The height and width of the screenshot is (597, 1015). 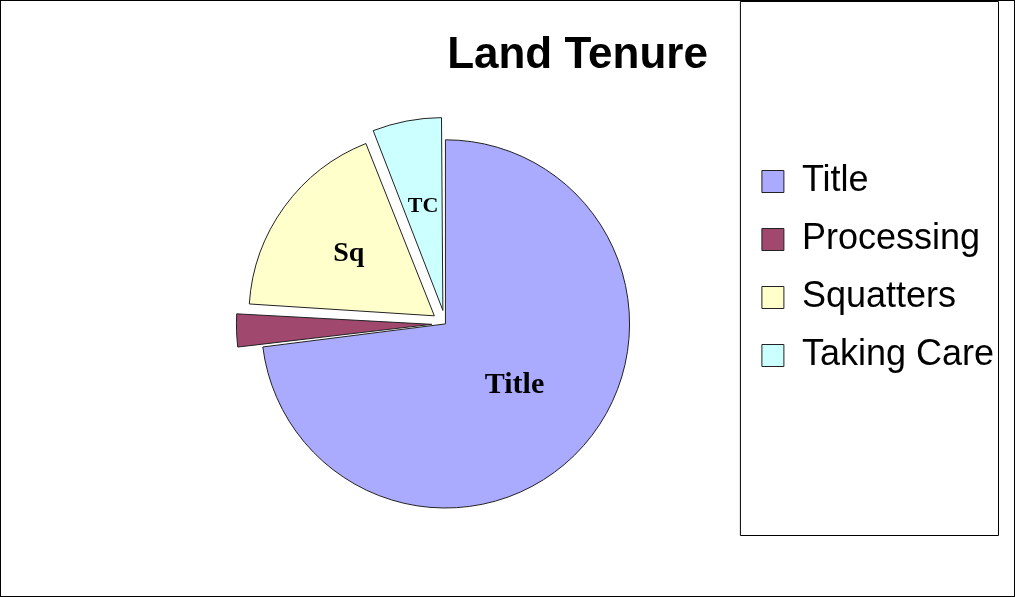 I want to click on data-label: Sq, so click(x=349, y=251).